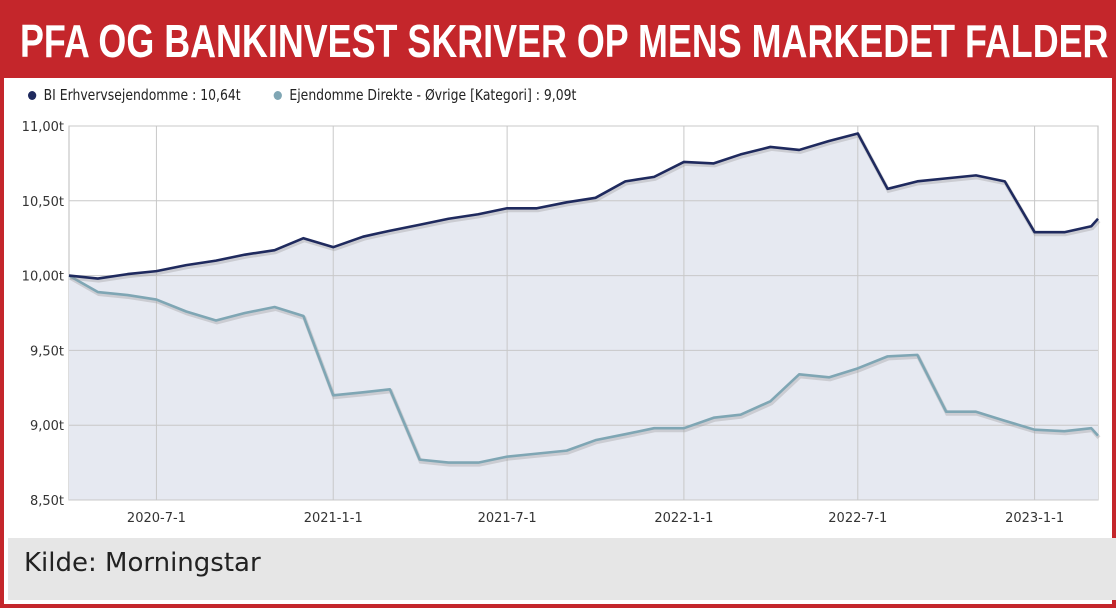 The width and height of the screenshot is (1116, 608). I want to click on x-tick-label: 2020-7-1, so click(156, 518).